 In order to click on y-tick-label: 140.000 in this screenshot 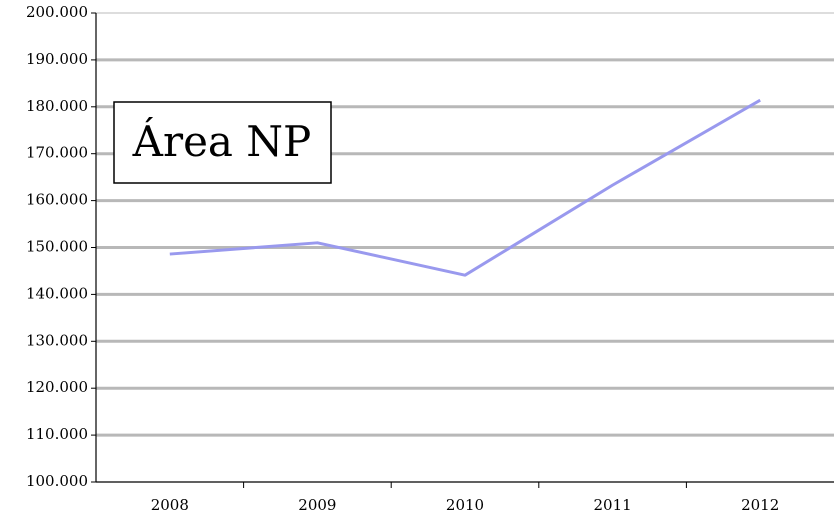, I will do `click(57, 293)`.